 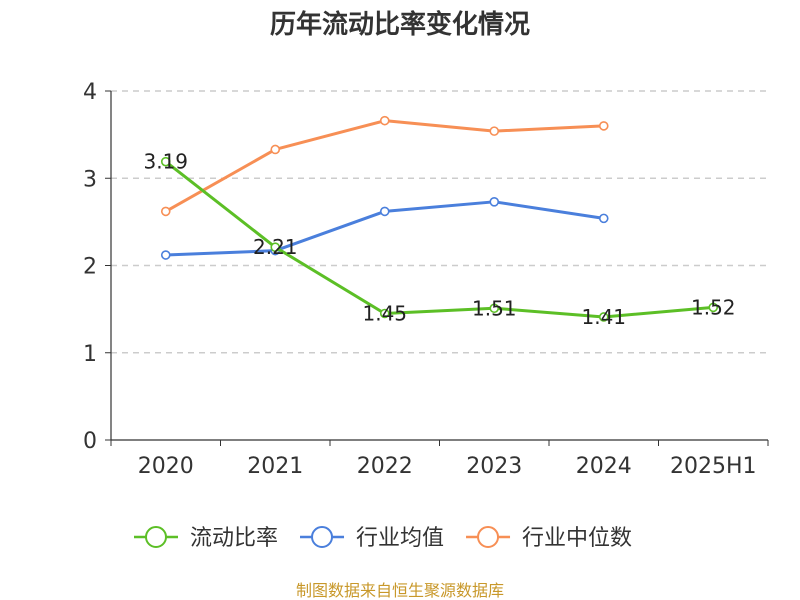 I want to click on data-label: 3.19, so click(x=165, y=162).